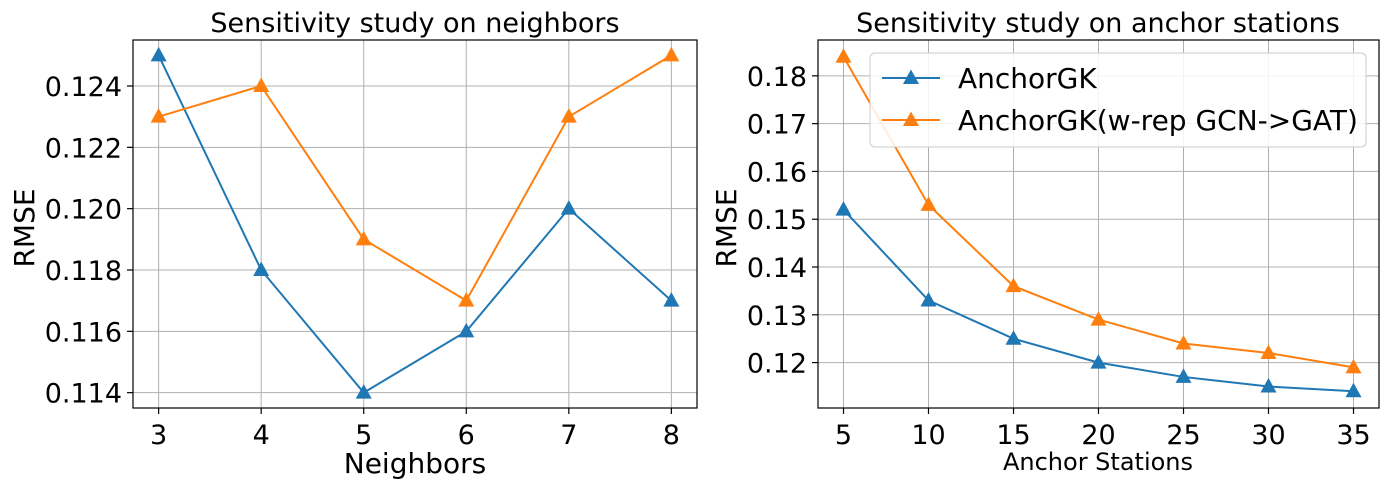 The image size is (1389, 490). Describe the element at coordinates (777, 268) in the screenshot. I see `y-tick-label: 0.14` at that location.